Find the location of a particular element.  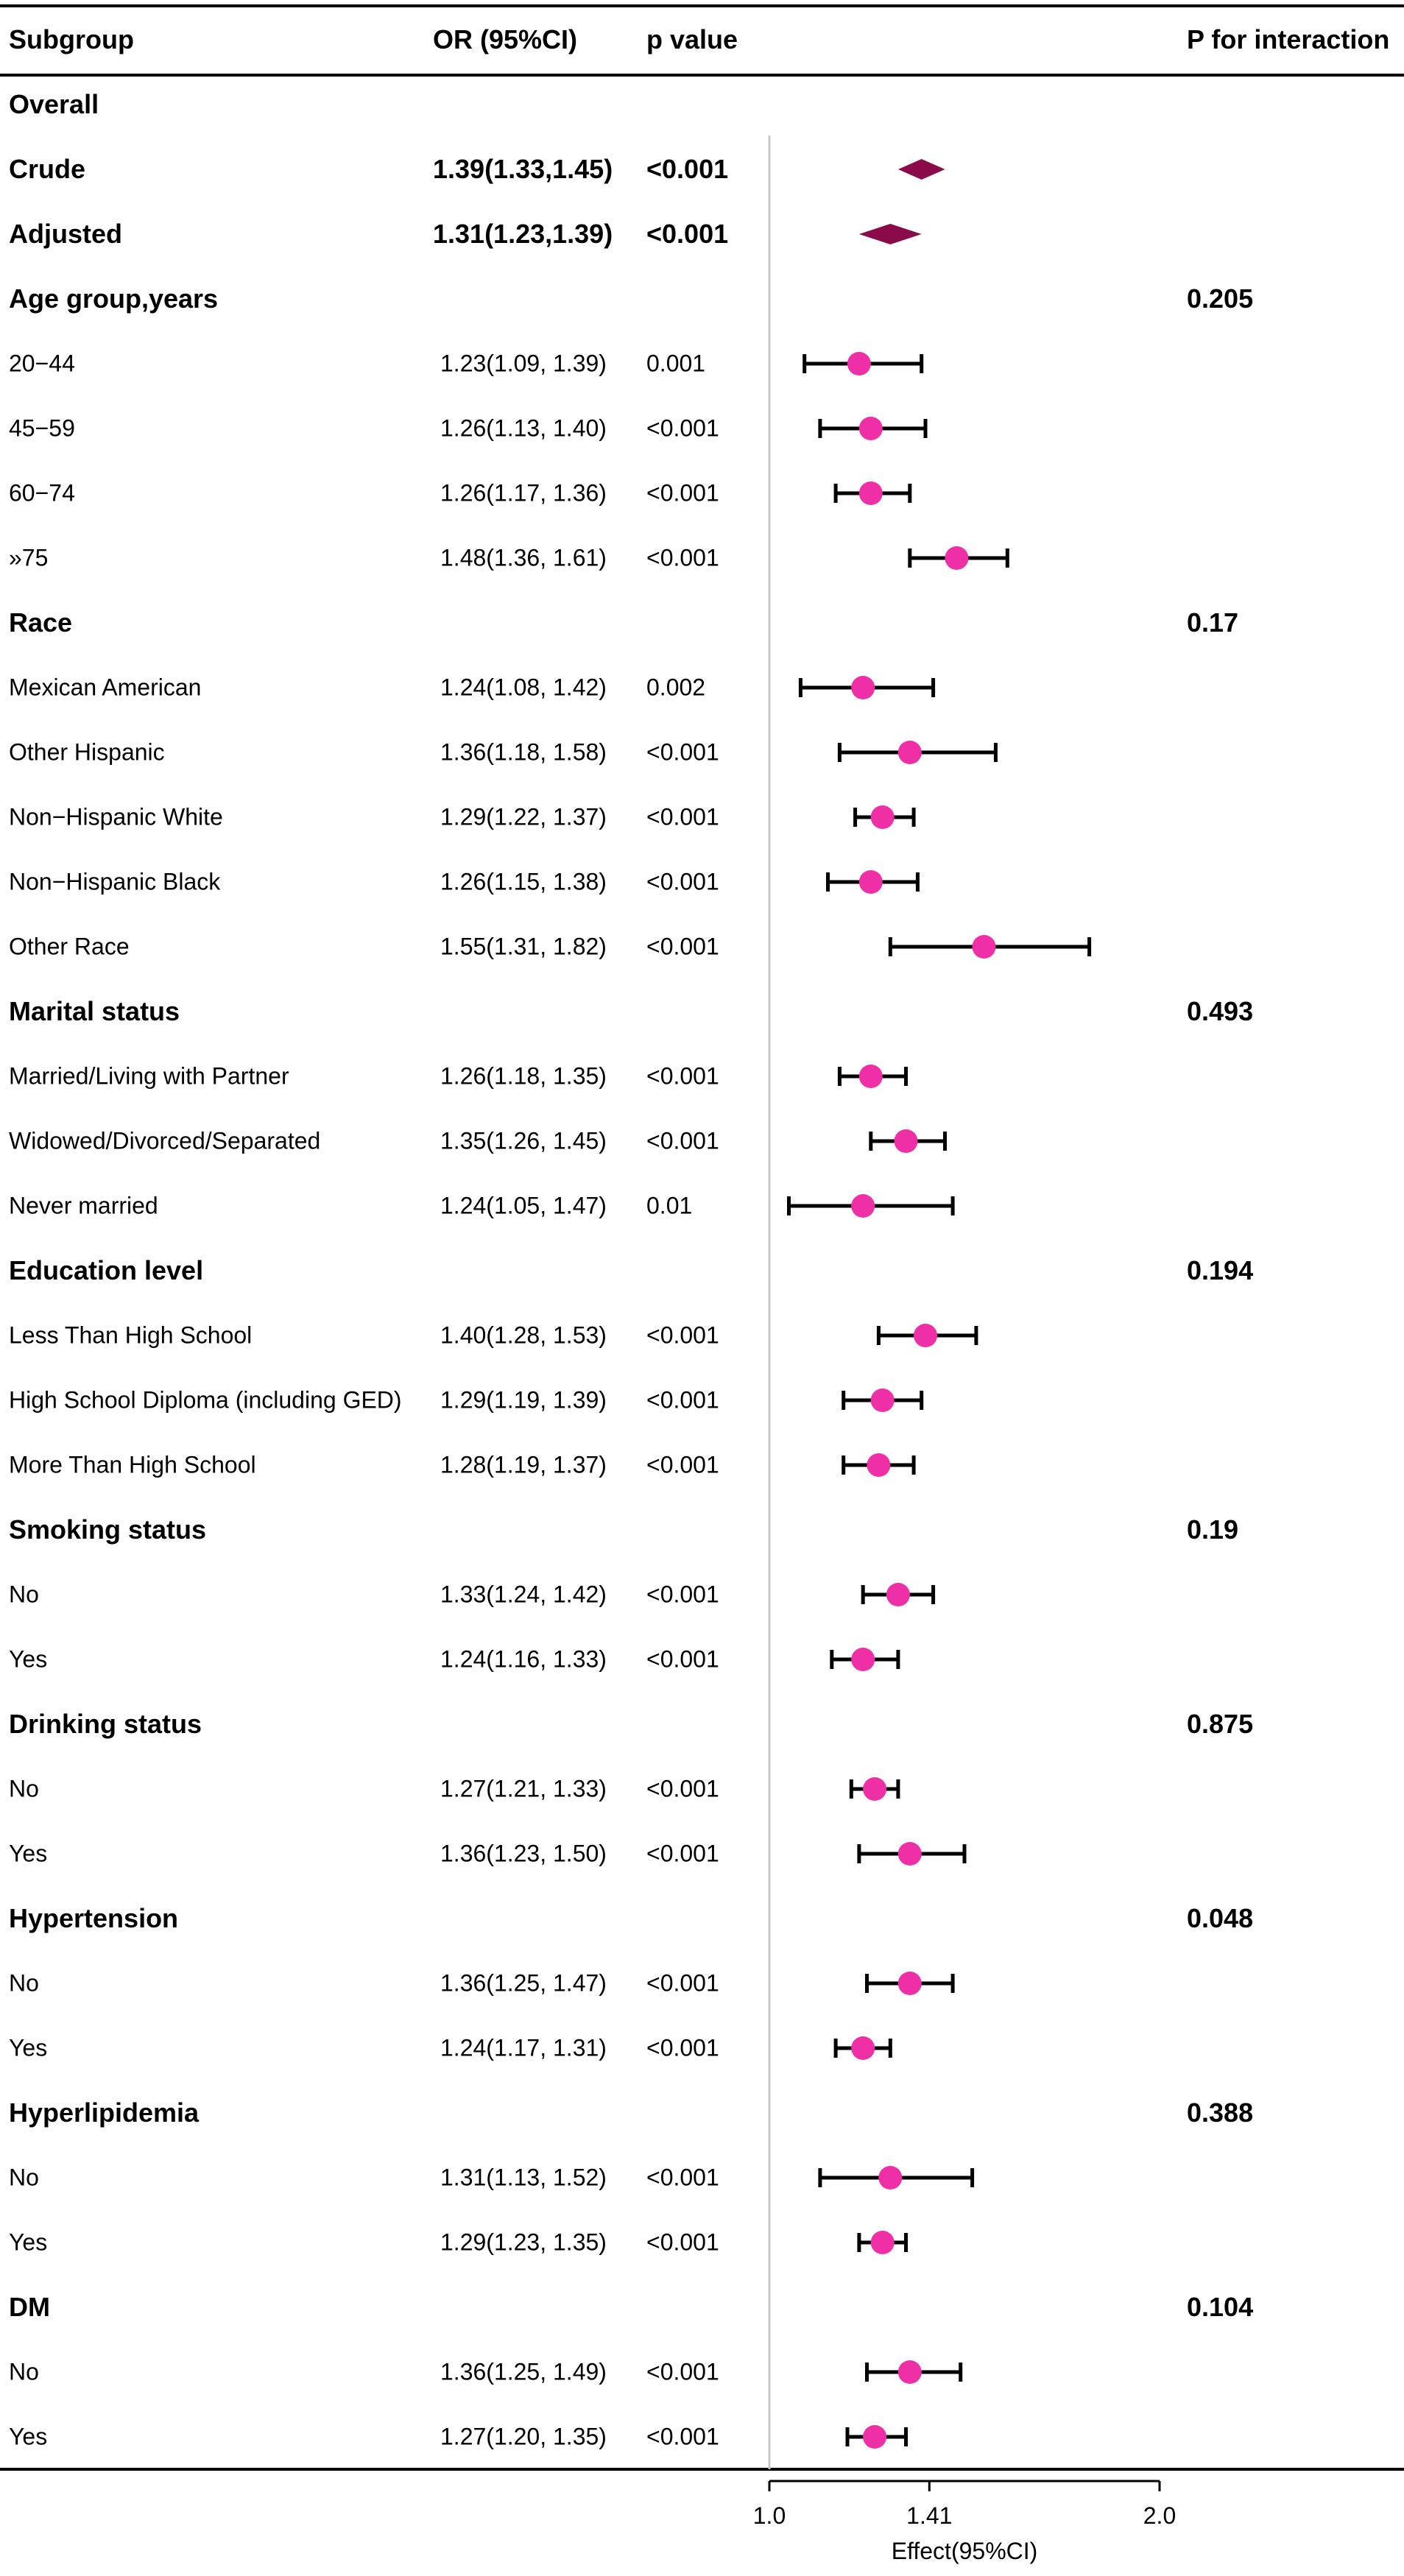

group-label: Marital status is located at coordinates (94, 1011).